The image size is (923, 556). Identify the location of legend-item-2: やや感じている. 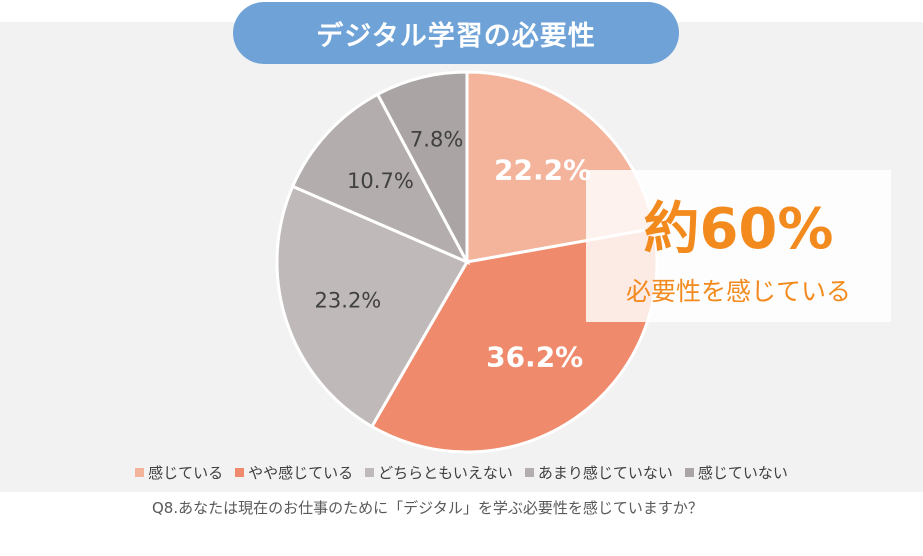
(294, 472).